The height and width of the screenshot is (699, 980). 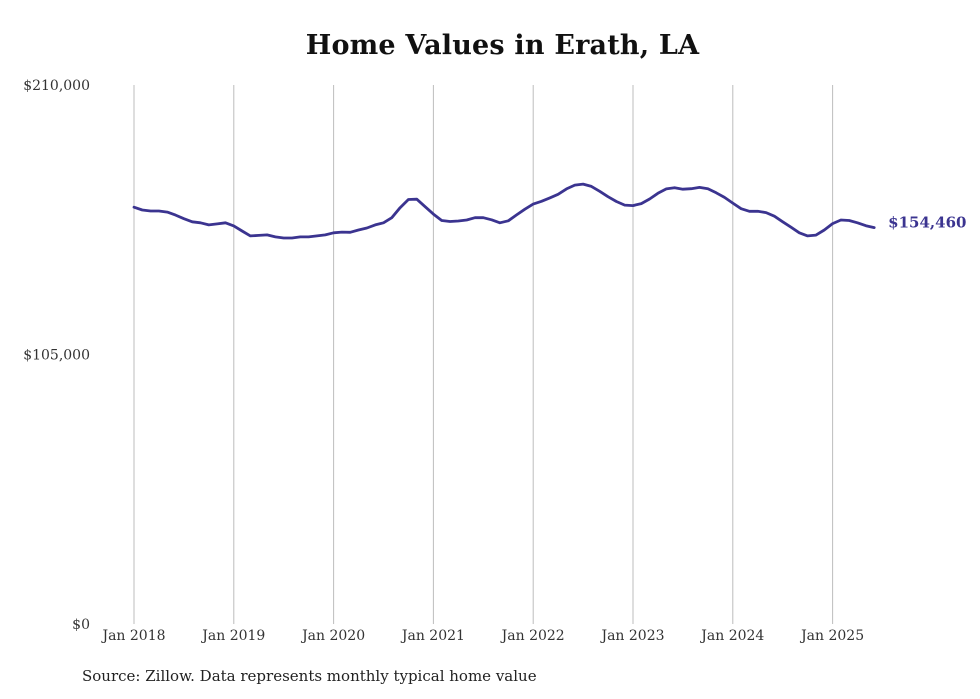 What do you see at coordinates (56, 86) in the screenshot?
I see `y-tick-label: $210,000` at bounding box center [56, 86].